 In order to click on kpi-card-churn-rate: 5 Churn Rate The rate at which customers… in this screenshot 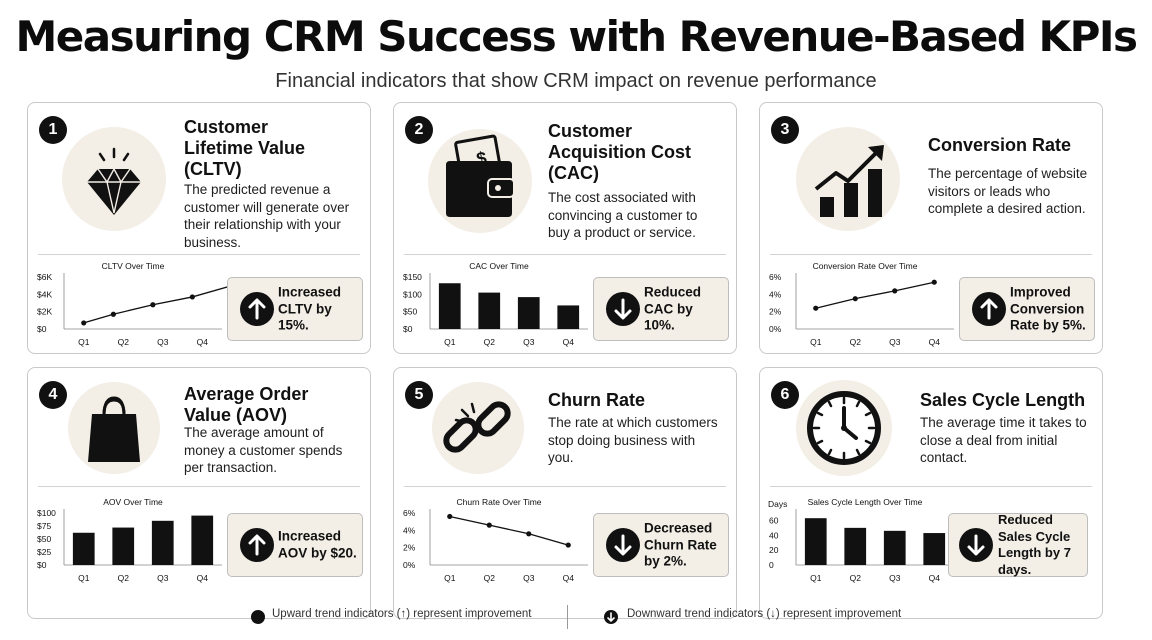, I will do `click(565, 493)`.